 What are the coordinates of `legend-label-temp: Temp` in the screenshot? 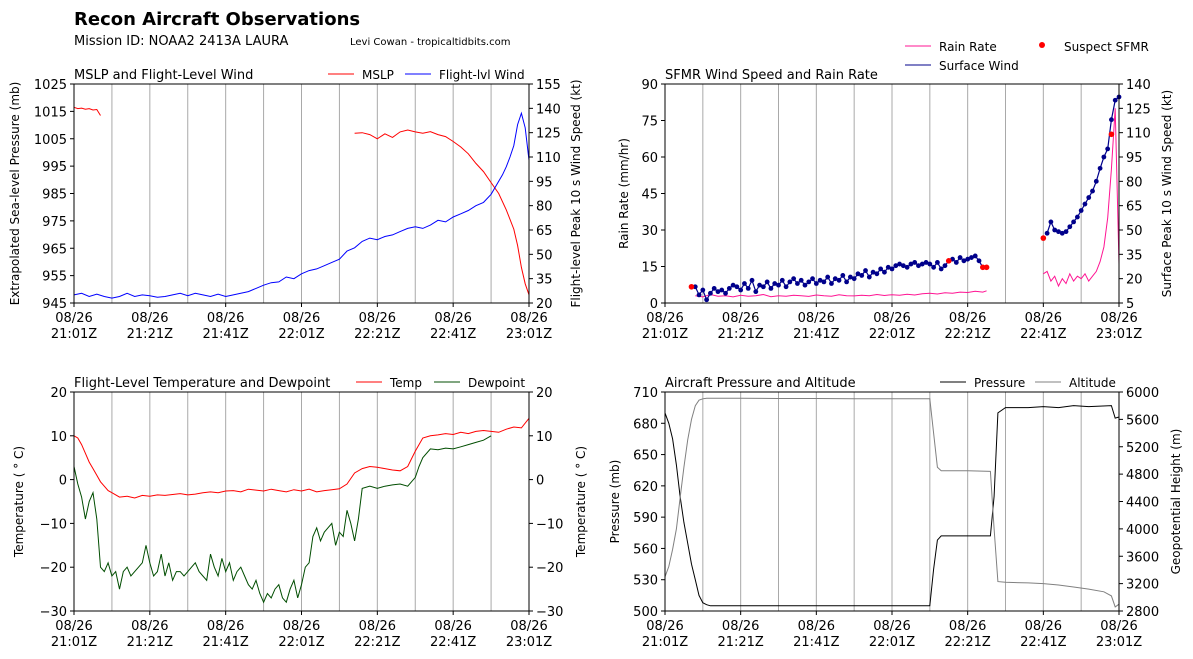 It's located at (405, 383).